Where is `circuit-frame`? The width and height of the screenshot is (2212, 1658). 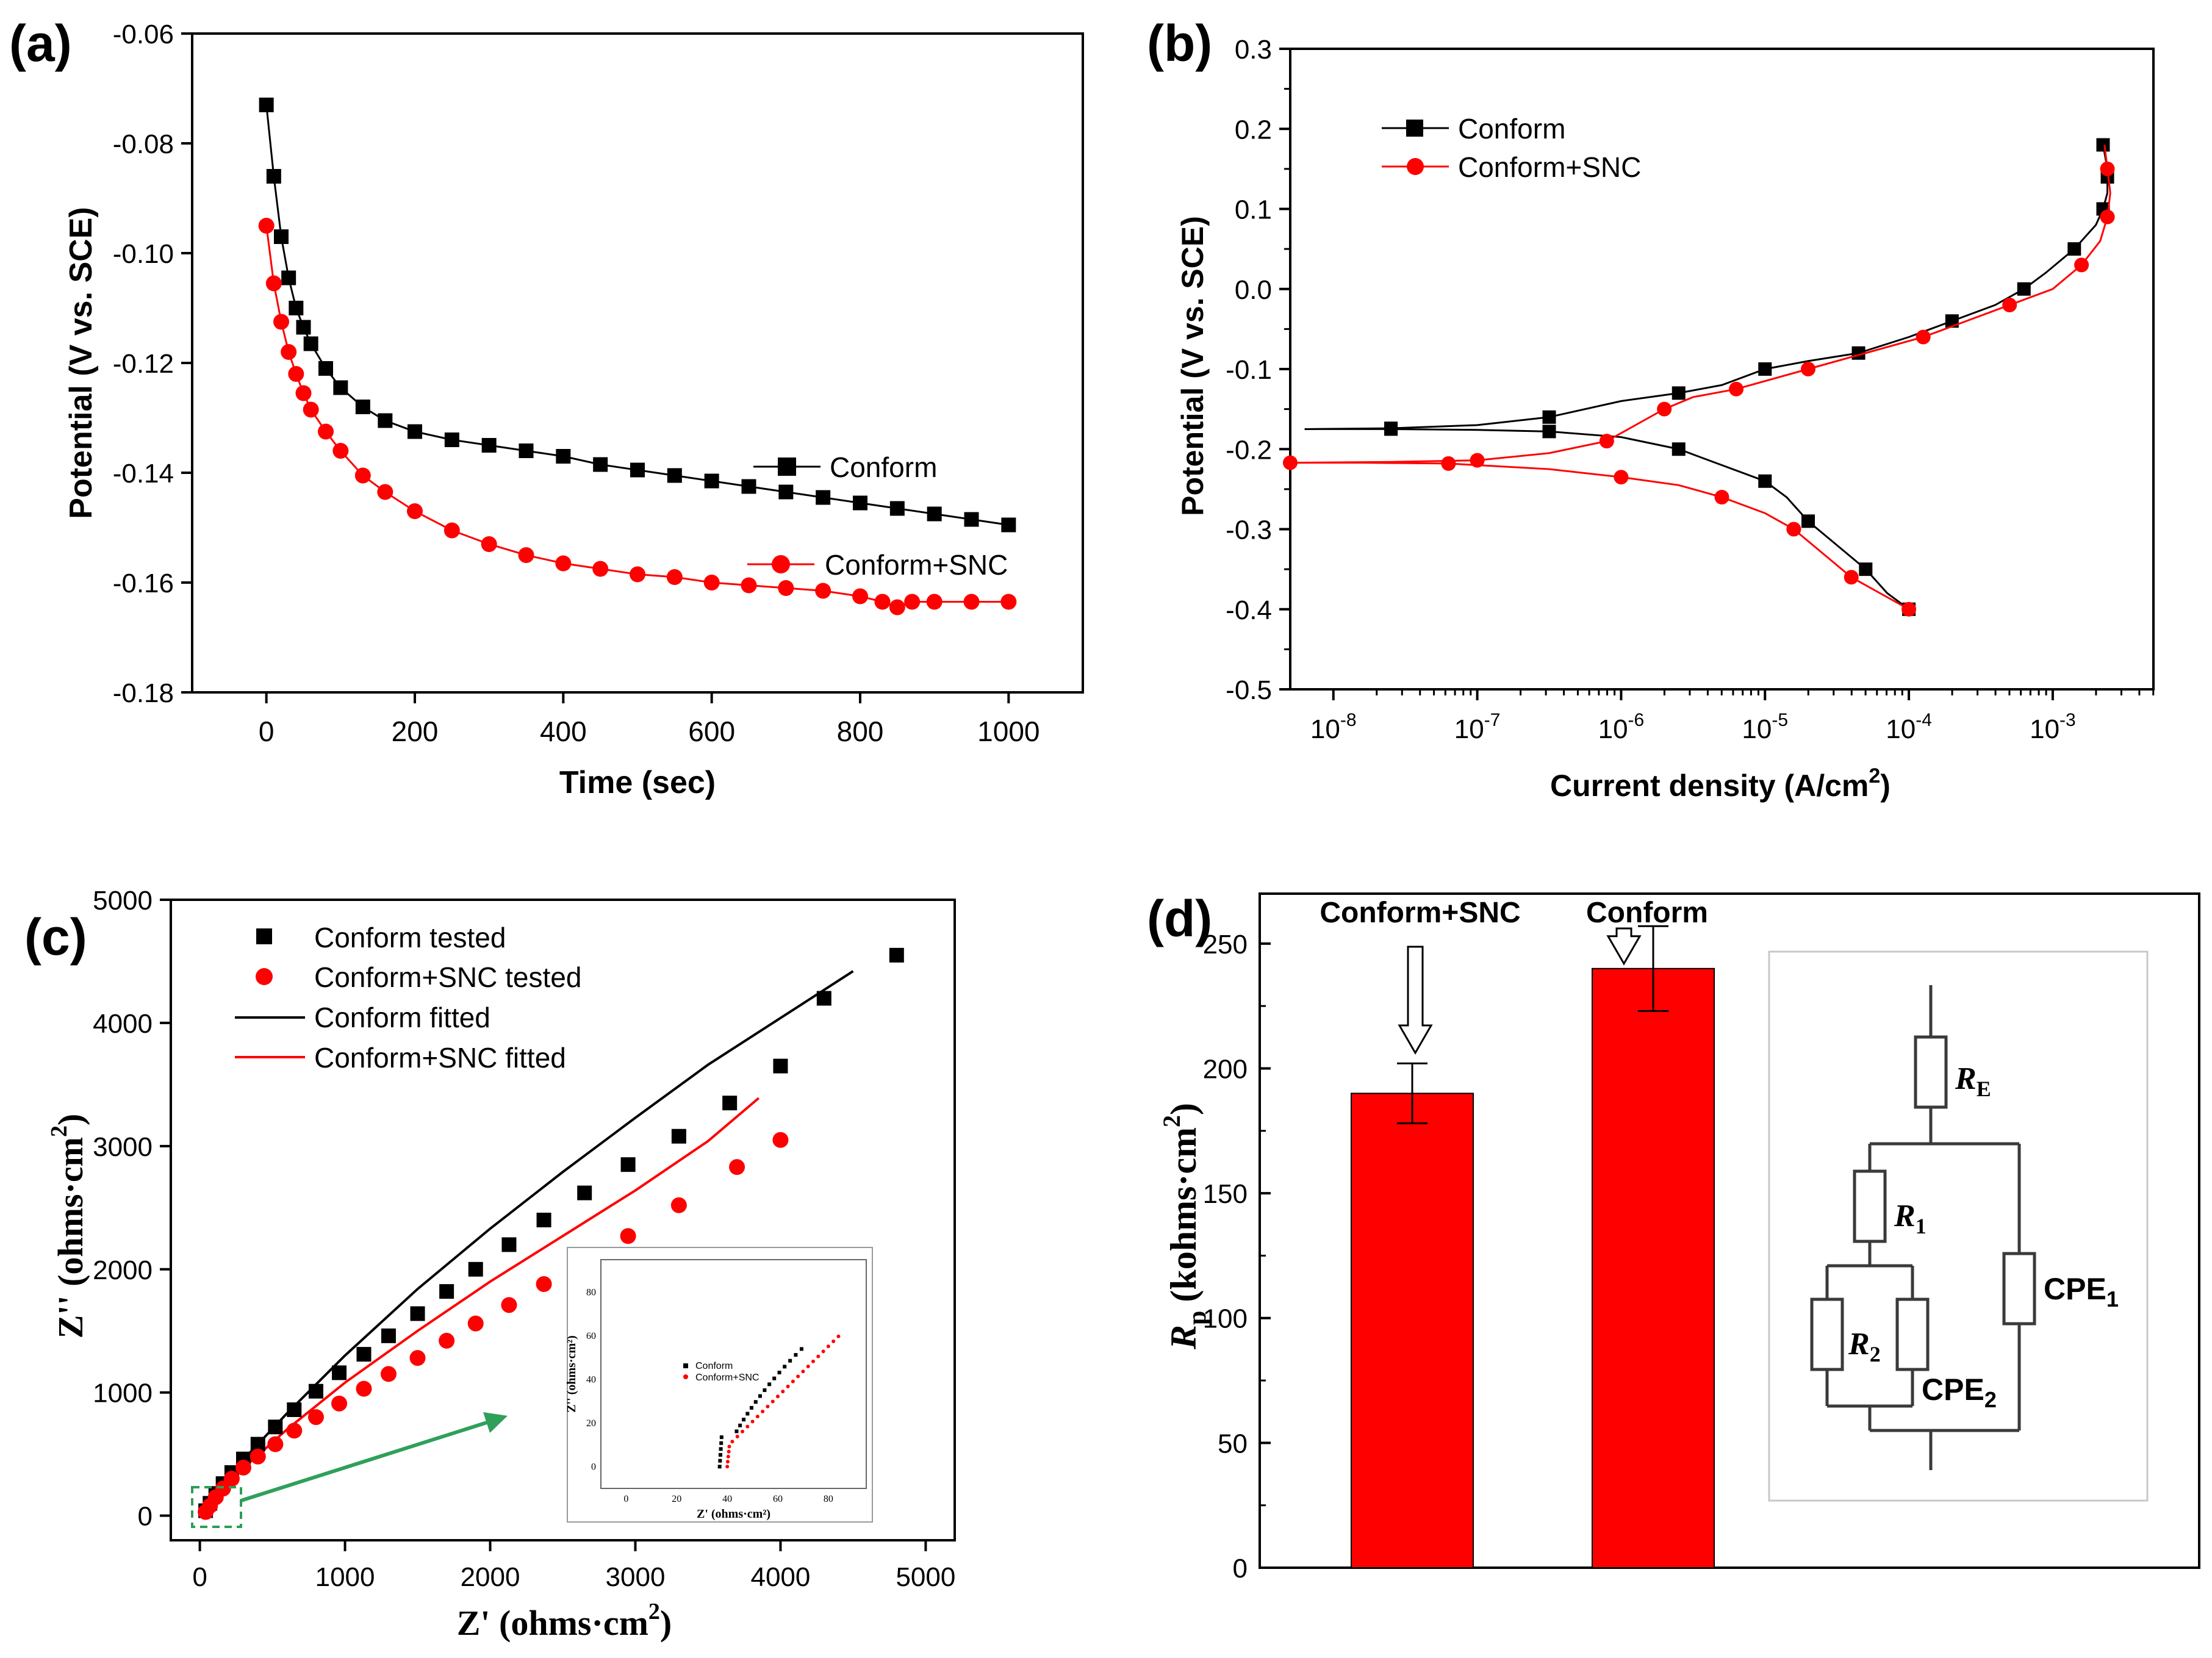
circuit-frame is located at coordinates (1958, 1226).